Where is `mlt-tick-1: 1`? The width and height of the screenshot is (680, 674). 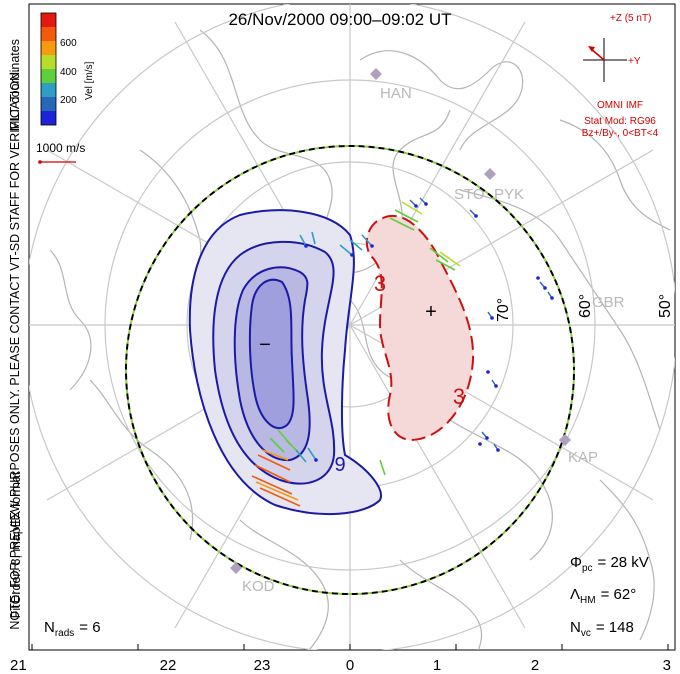
mlt-tick-1: 1 is located at coordinates (437, 665).